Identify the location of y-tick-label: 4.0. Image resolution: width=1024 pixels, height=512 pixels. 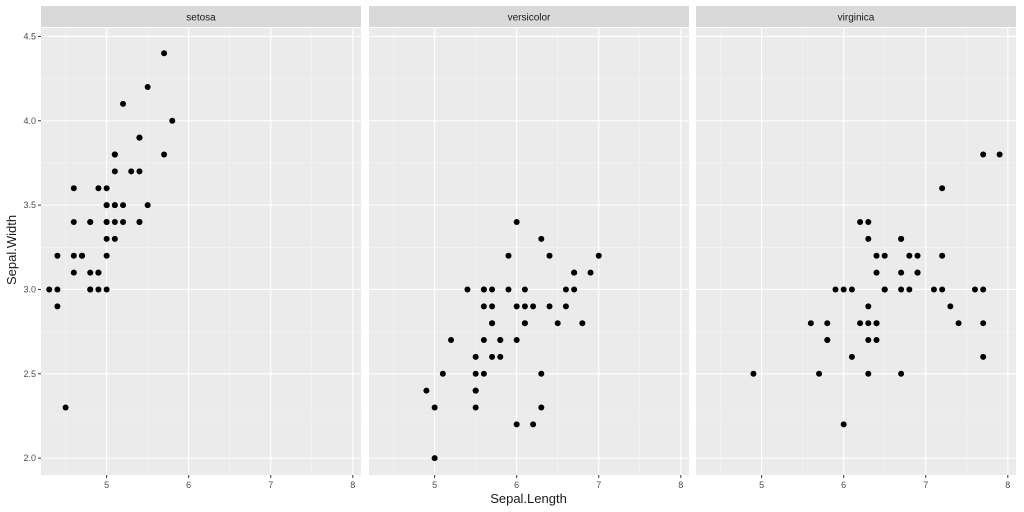
(29, 121).